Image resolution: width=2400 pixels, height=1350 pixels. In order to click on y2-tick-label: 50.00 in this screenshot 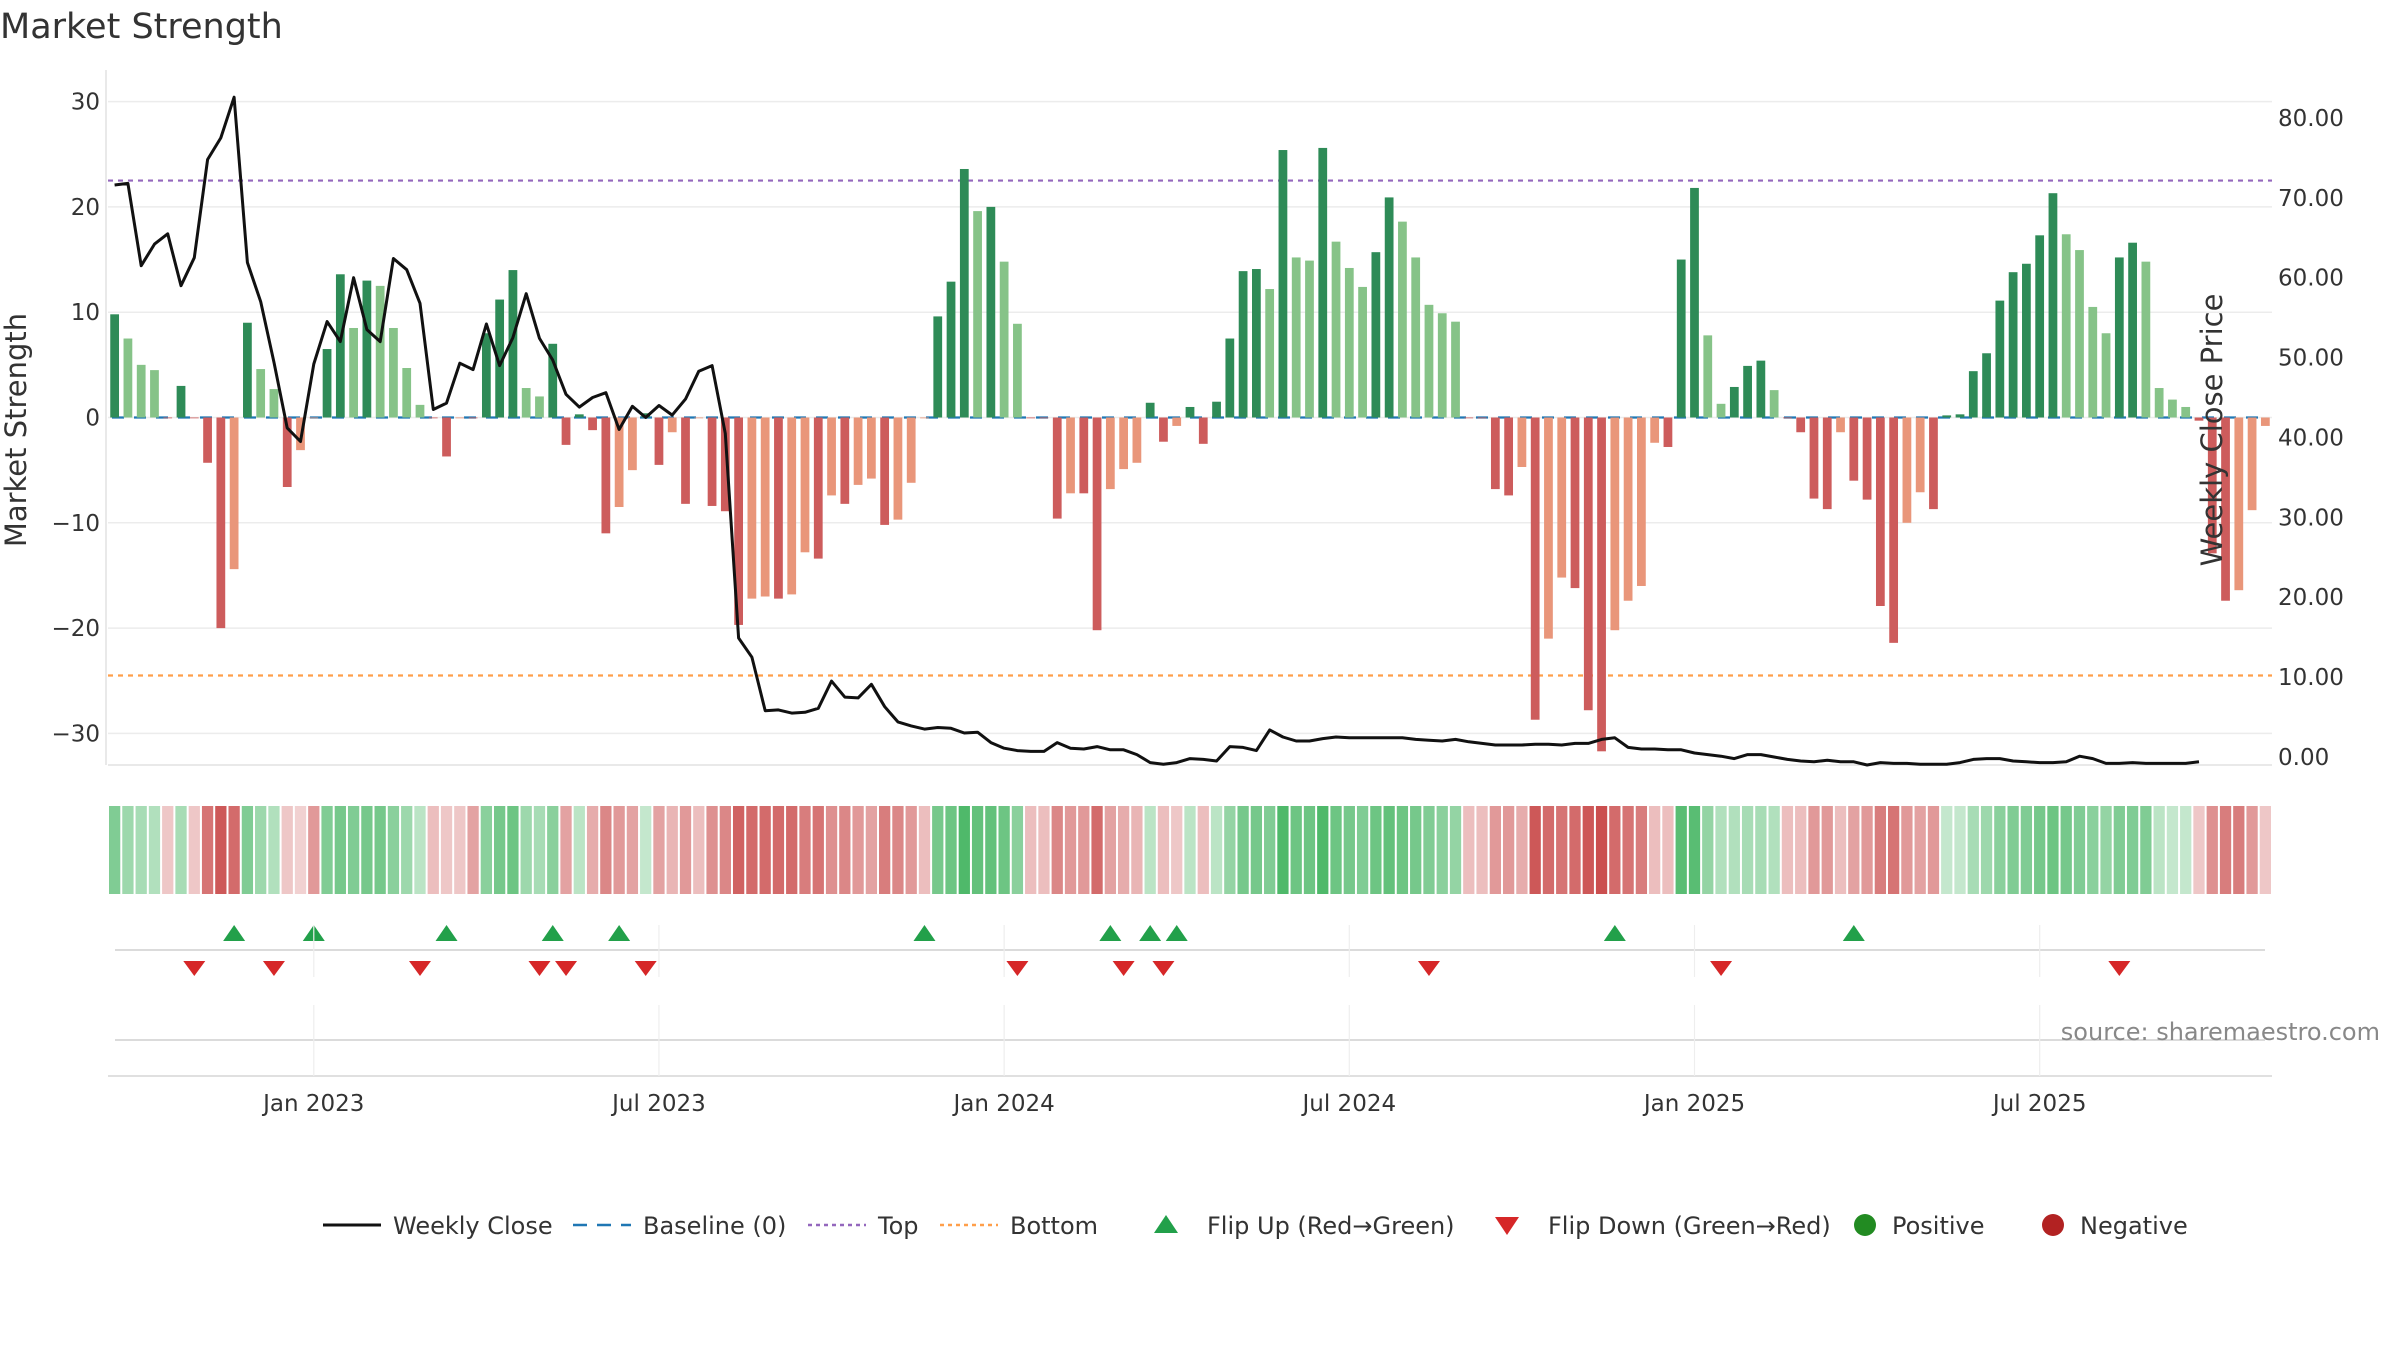, I will do `click(2311, 359)`.